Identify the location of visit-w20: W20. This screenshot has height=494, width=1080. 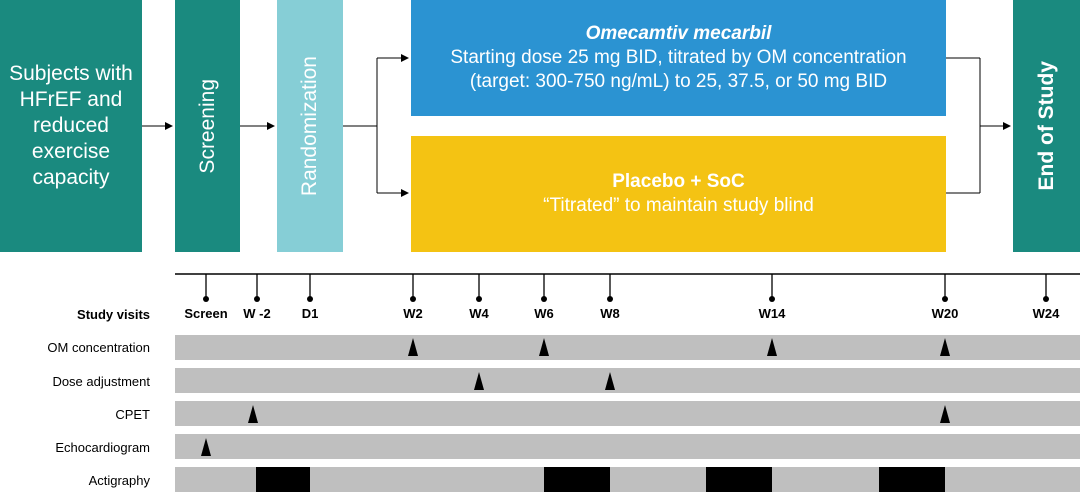
(945, 313).